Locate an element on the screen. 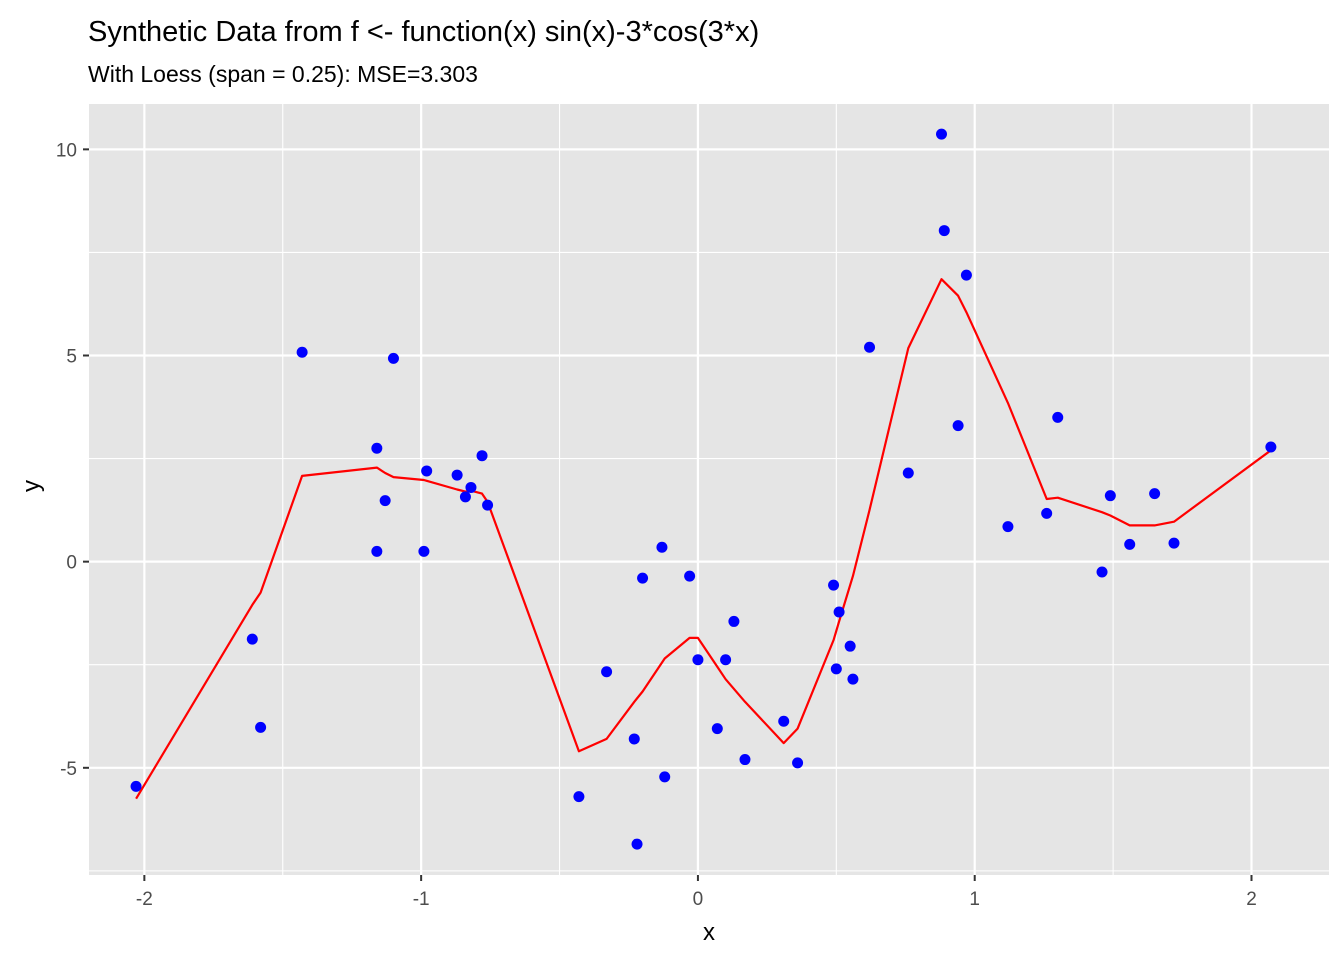 The image size is (1344, 960). y-tick-label: 5 is located at coordinates (71, 357).